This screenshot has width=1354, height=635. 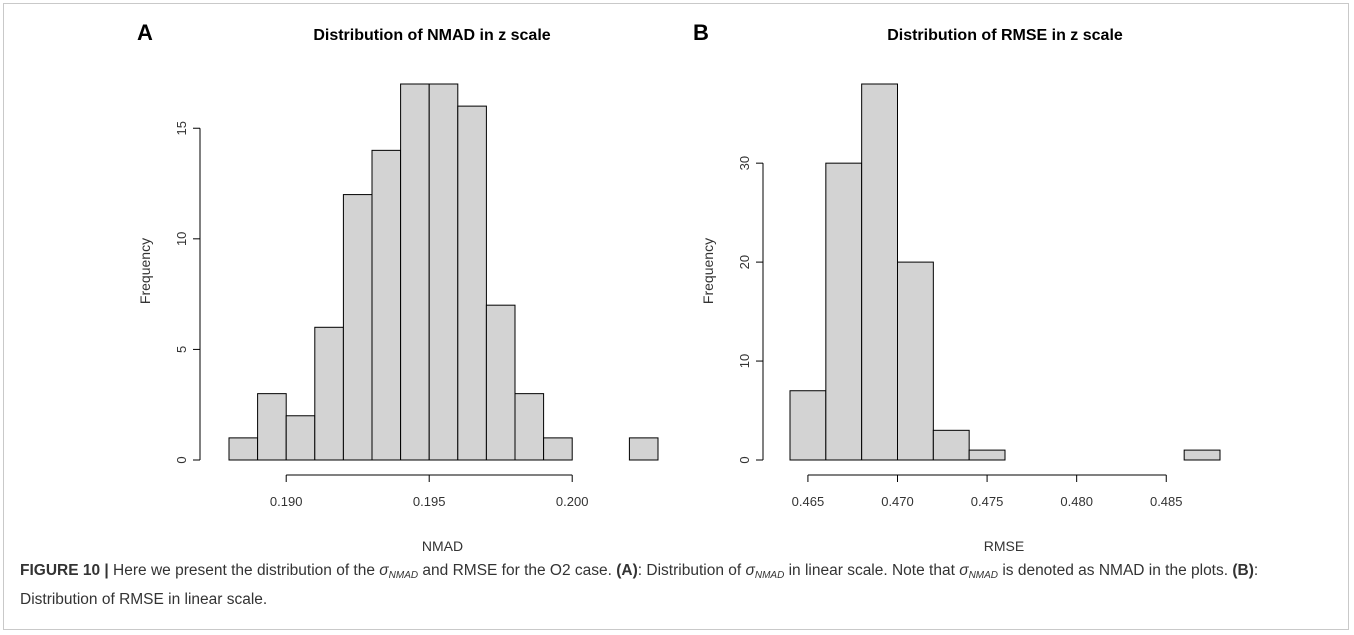 I want to click on x-tick-label: 0.190, so click(x=286, y=501).